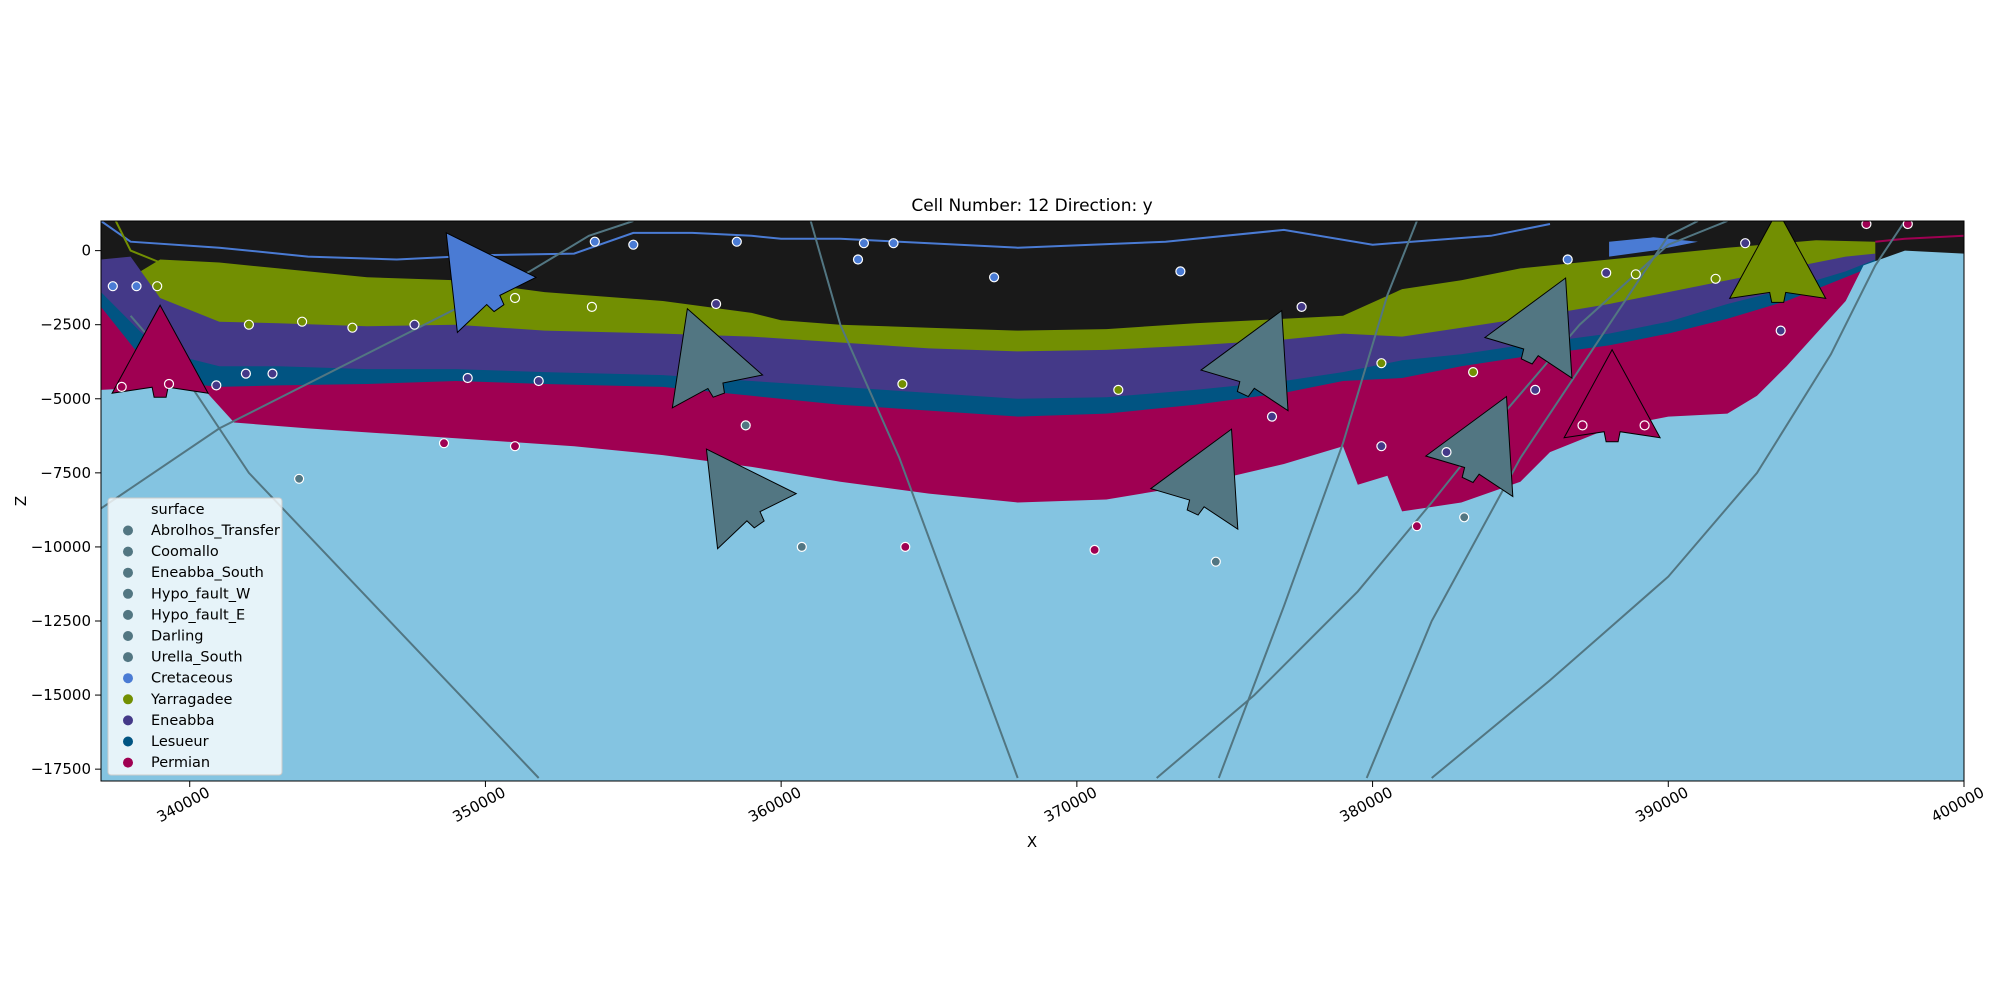 Image resolution: width=2000 pixels, height=1000 pixels. What do you see at coordinates (1032, 842) in the screenshot?
I see `x-axis-label: X` at bounding box center [1032, 842].